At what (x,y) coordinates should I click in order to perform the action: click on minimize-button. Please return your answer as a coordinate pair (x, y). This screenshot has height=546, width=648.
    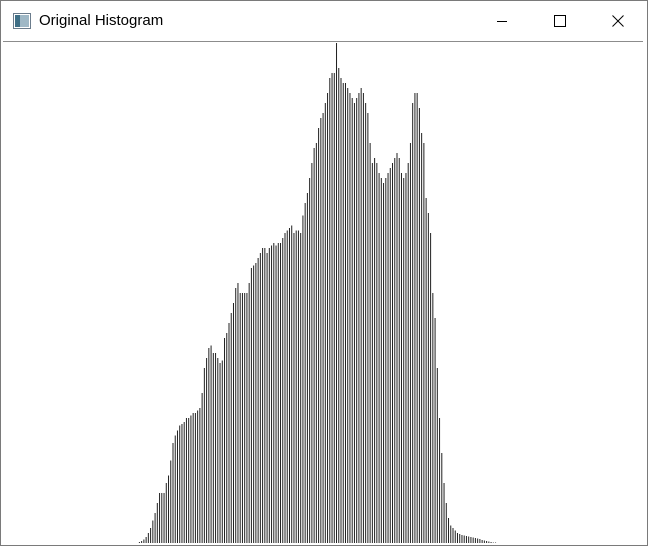
    Looking at the image, I should click on (502, 21).